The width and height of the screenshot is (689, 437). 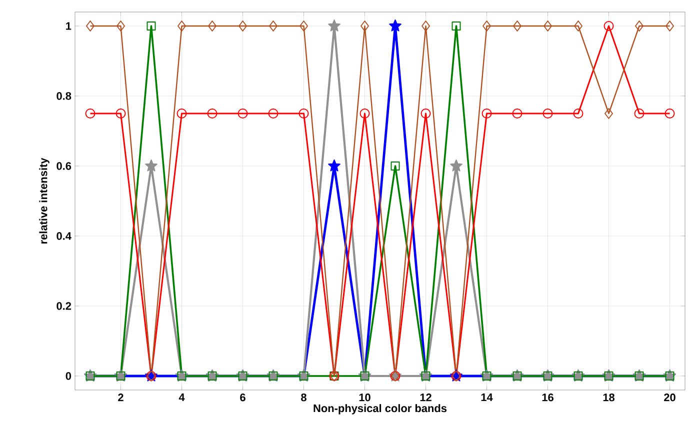 What do you see at coordinates (69, 376) in the screenshot?
I see `y-tick-label: 0` at bounding box center [69, 376].